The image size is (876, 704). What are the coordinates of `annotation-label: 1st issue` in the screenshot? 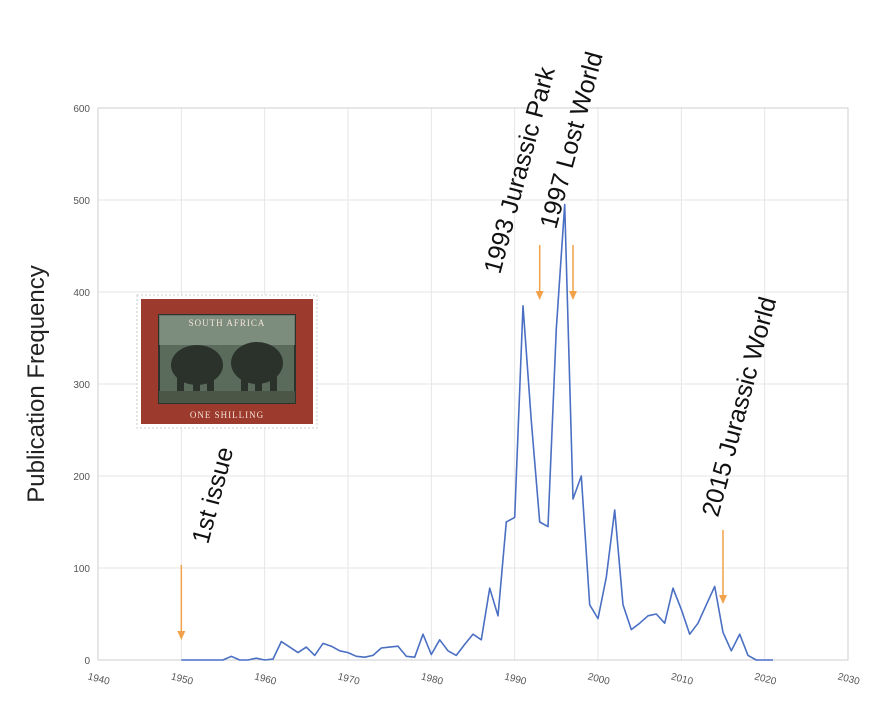 It's located at (213, 495).